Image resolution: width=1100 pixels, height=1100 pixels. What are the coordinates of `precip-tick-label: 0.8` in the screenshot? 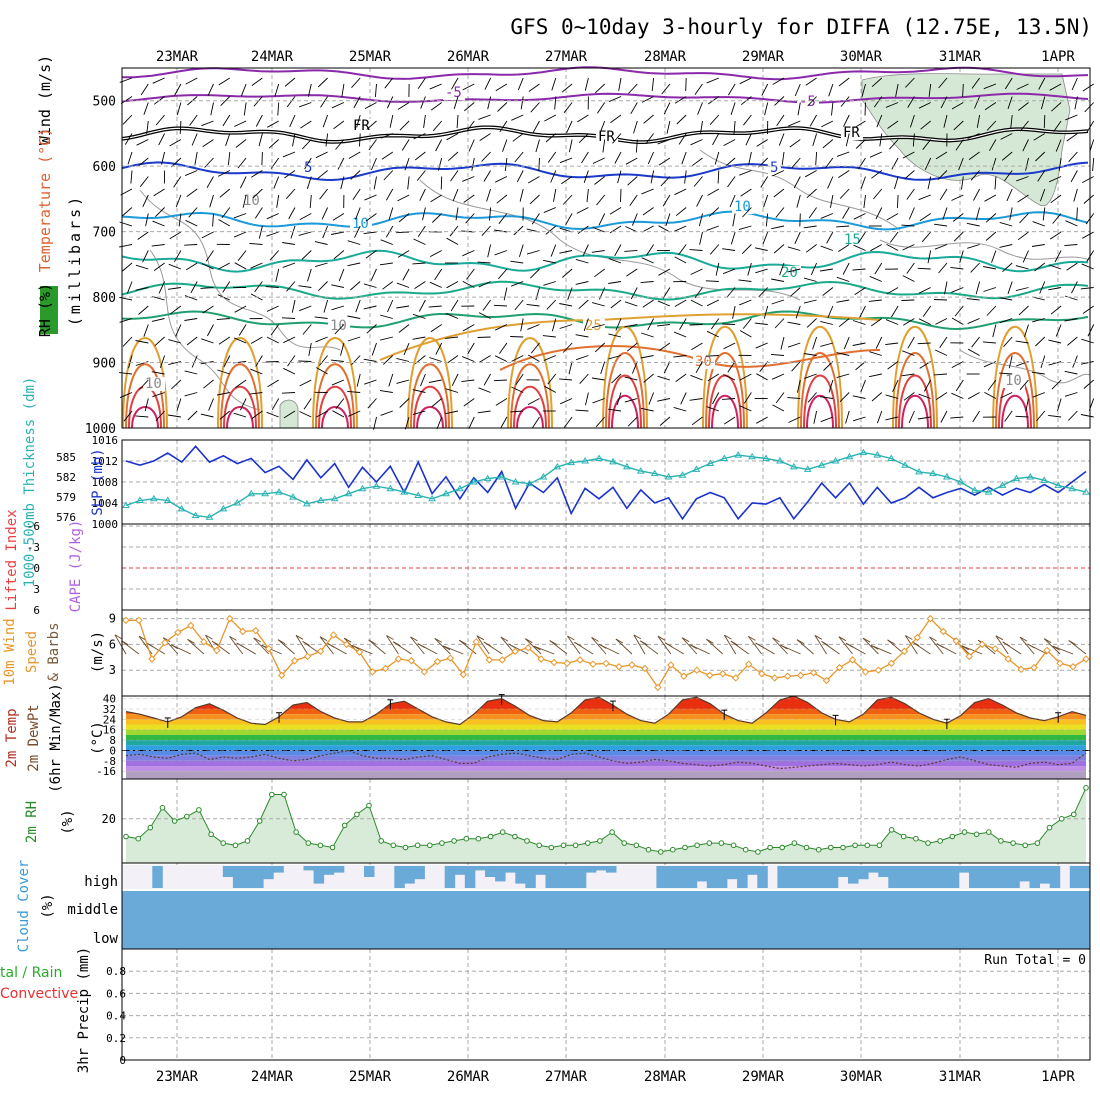 It's located at (116, 971).